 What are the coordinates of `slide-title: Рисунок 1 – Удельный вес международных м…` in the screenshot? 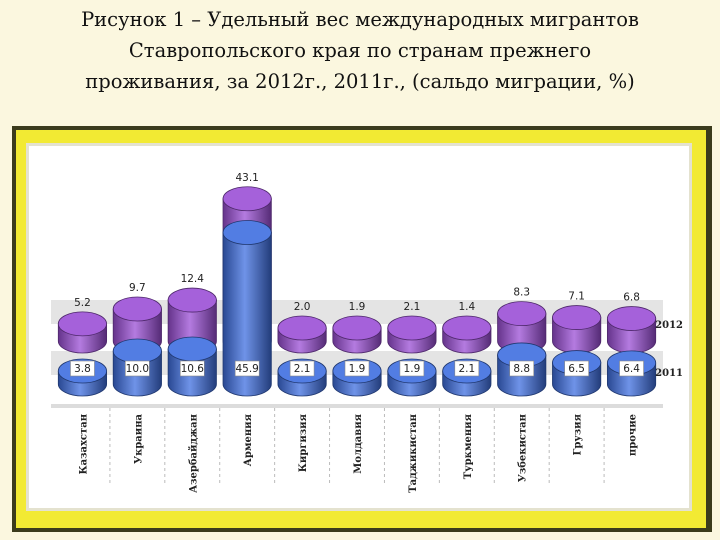 It's located at (360, 50).